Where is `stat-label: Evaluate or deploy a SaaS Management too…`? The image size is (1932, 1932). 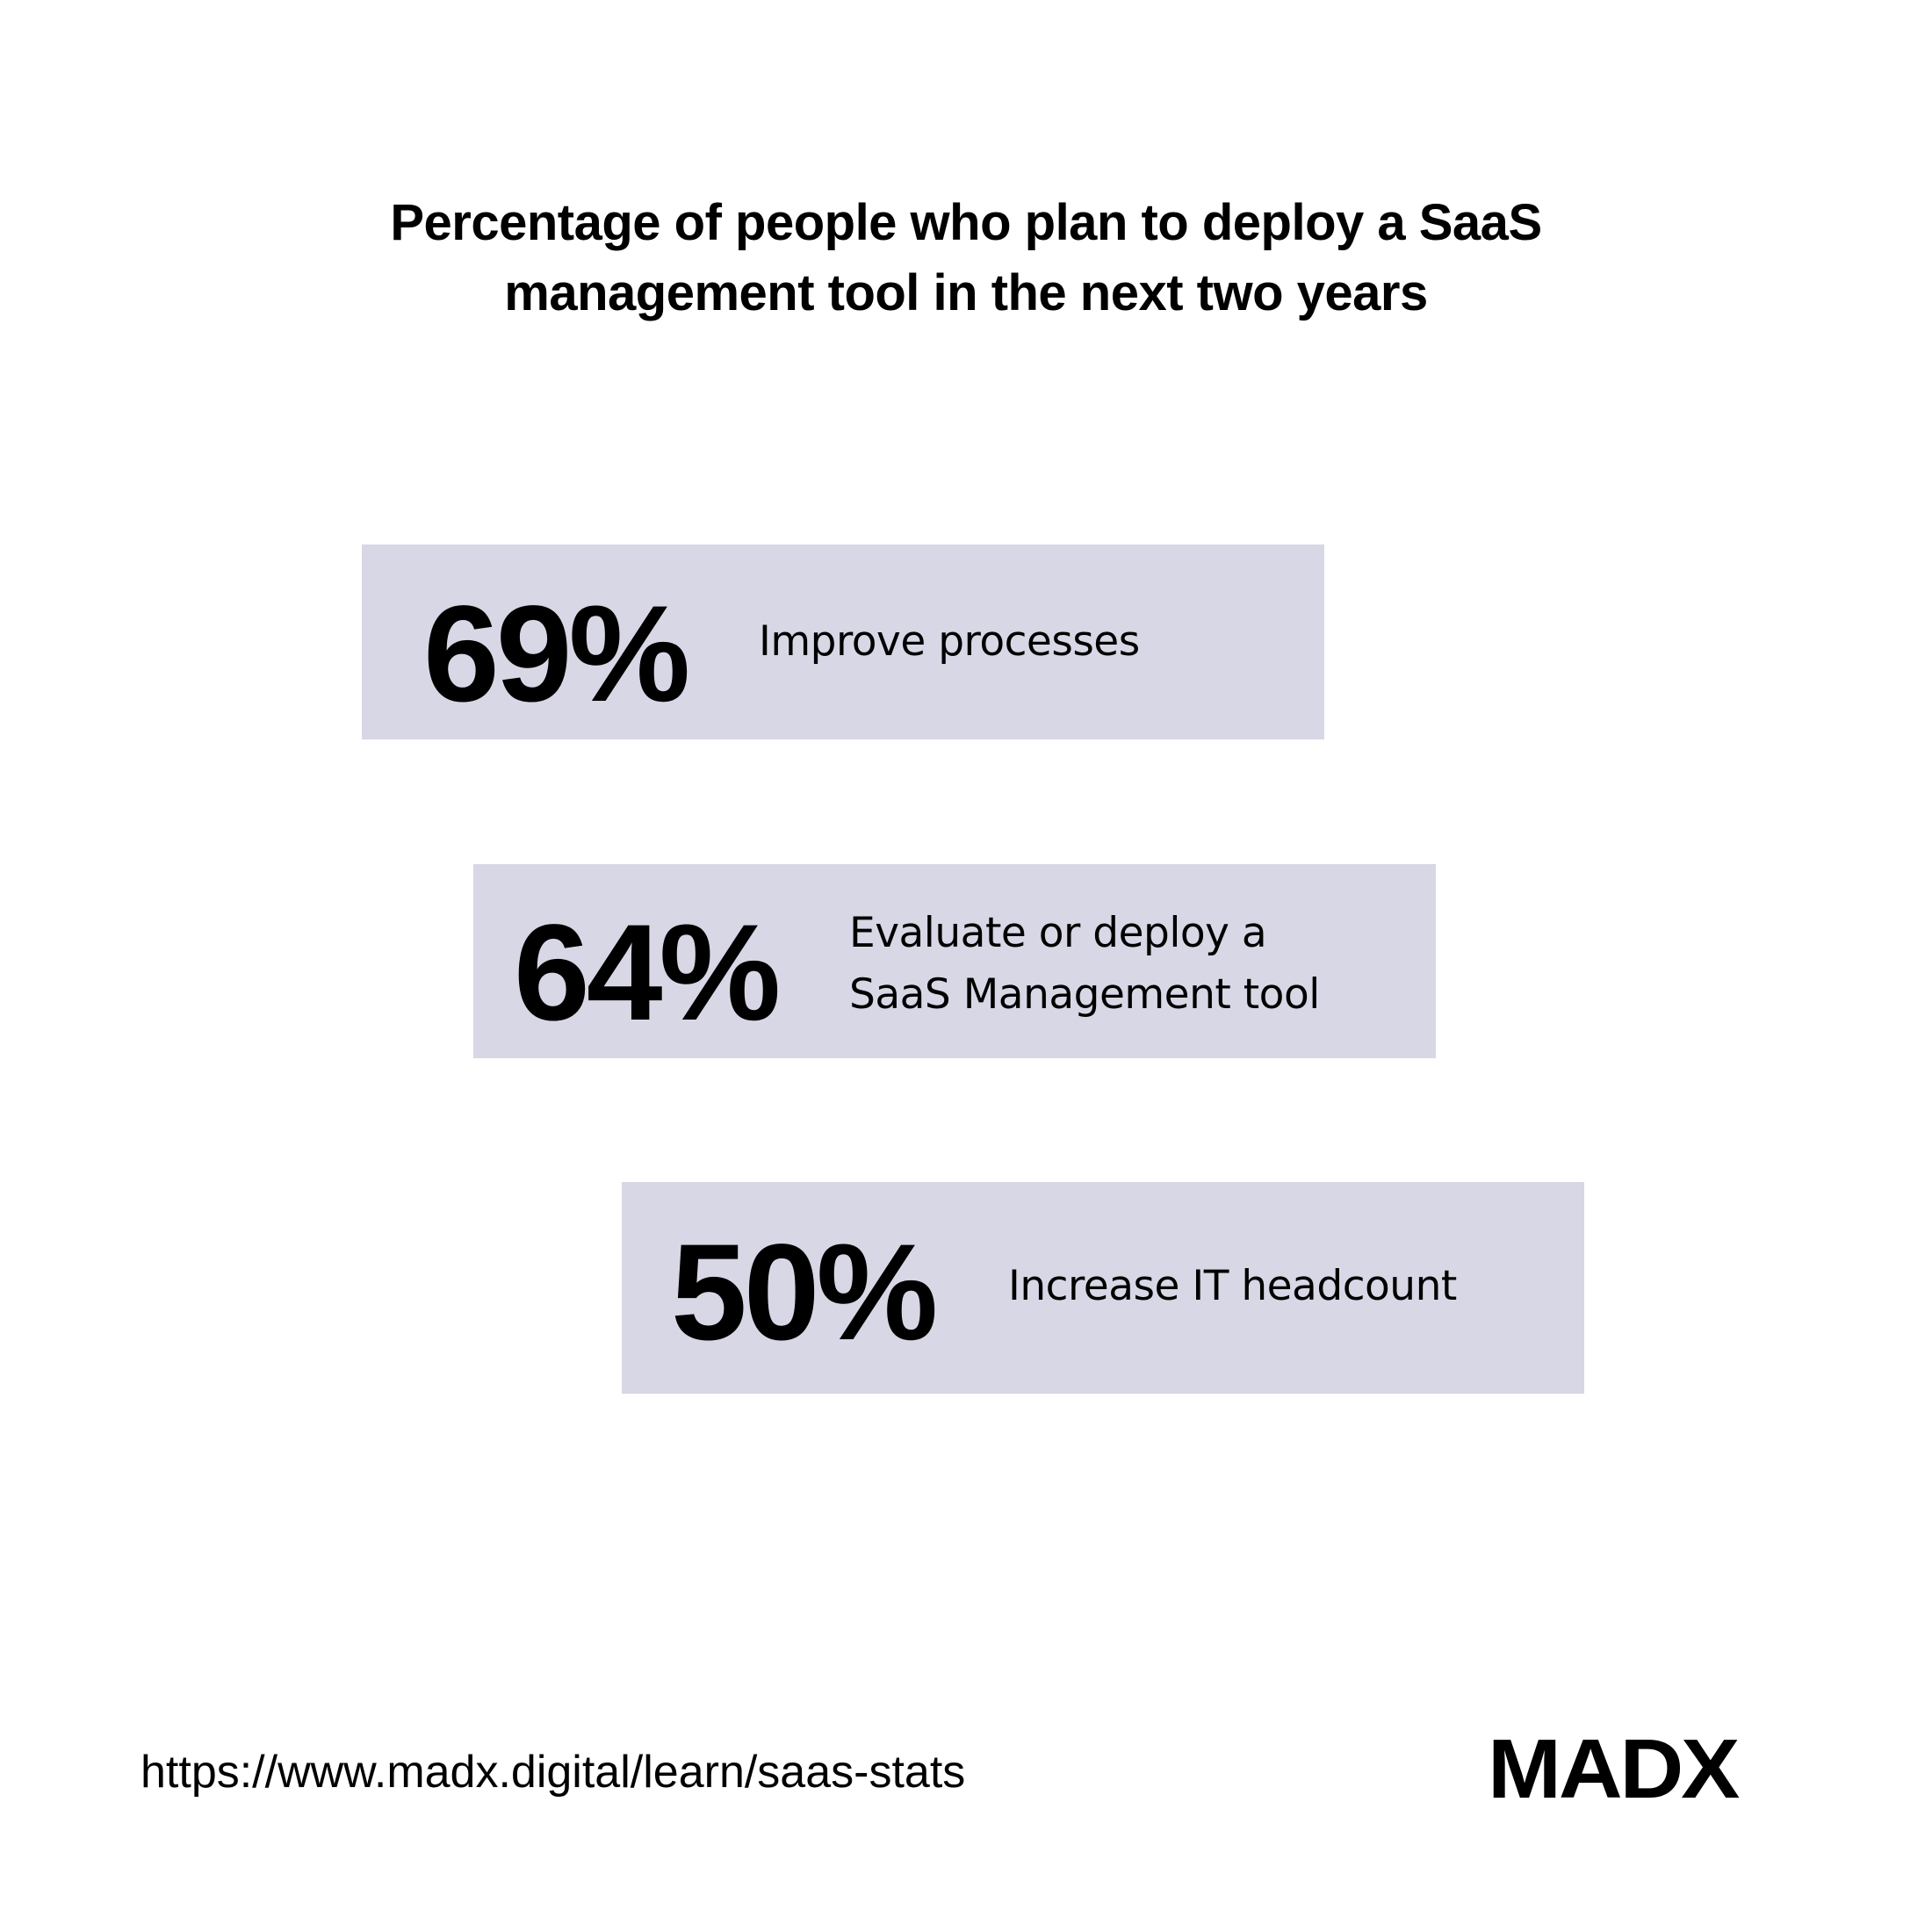
stat-label: Evaluate or deploy a SaaS Management too… is located at coordinates (1085, 965).